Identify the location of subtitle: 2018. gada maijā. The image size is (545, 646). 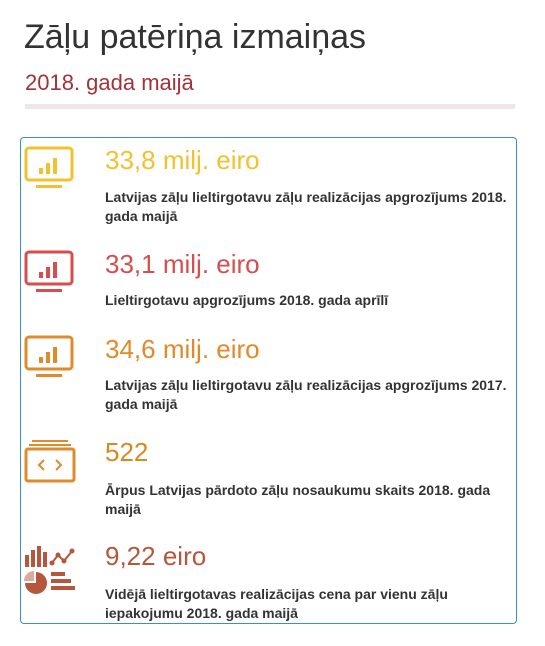
(109, 82).